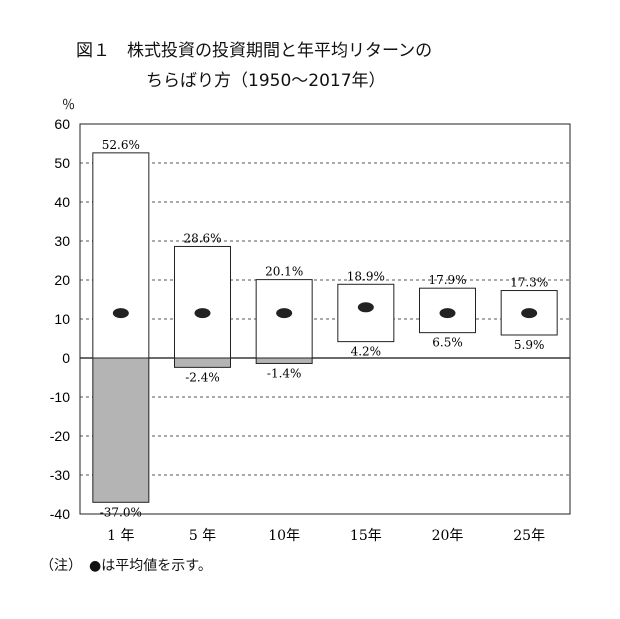 Image resolution: width=620 pixels, height=619 pixels. I want to click on max-label: 17.9%, so click(447, 280).